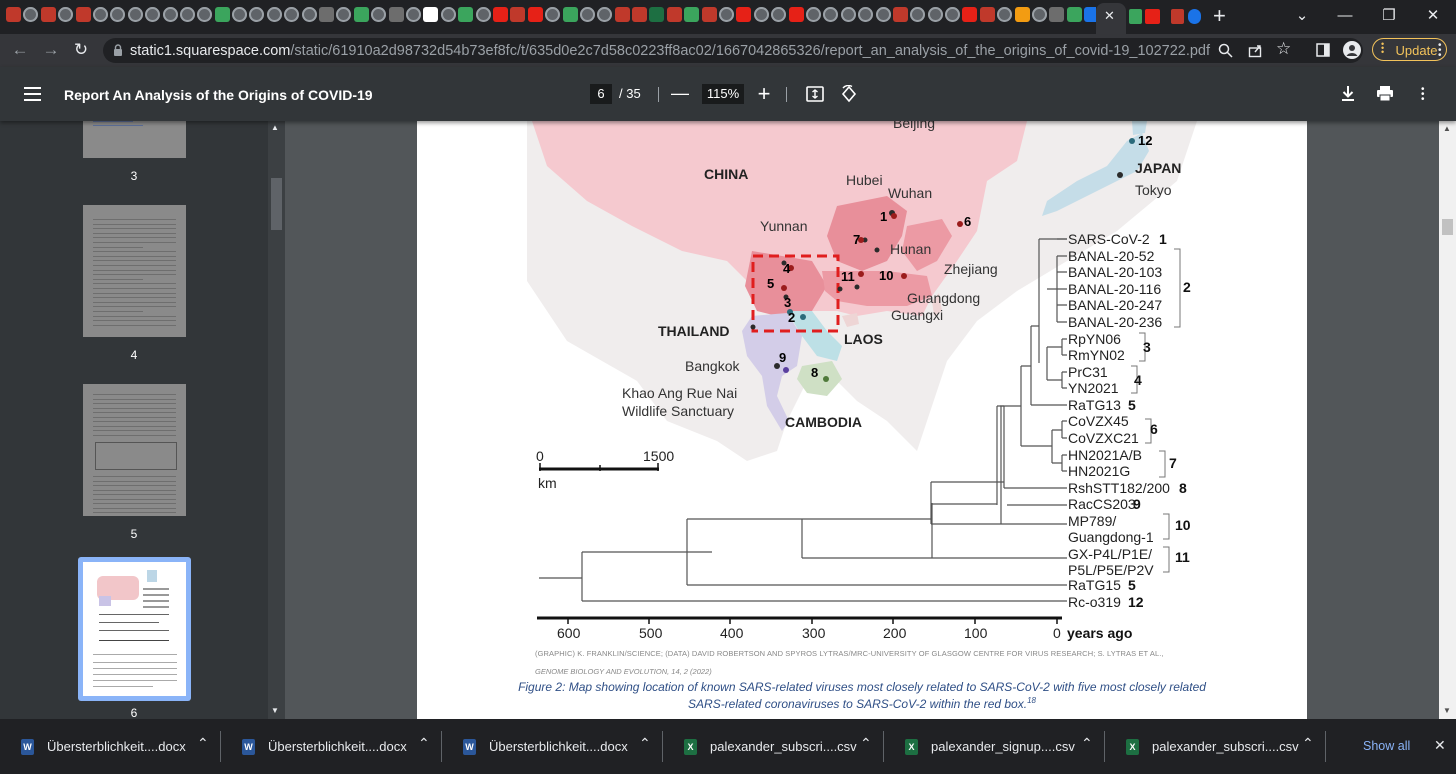  What do you see at coordinates (1348, 93) in the screenshot?
I see `download-icon` at bounding box center [1348, 93].